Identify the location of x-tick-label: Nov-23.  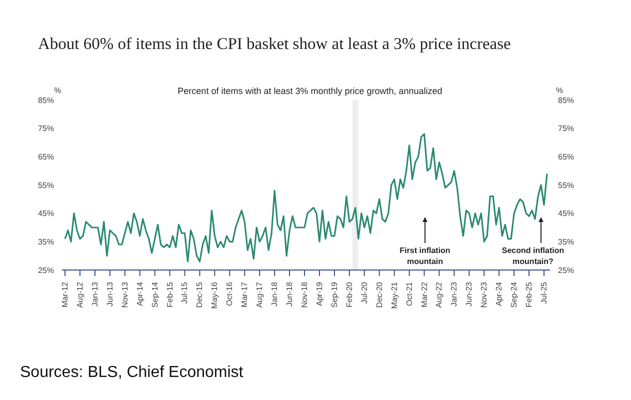
(484, 294).